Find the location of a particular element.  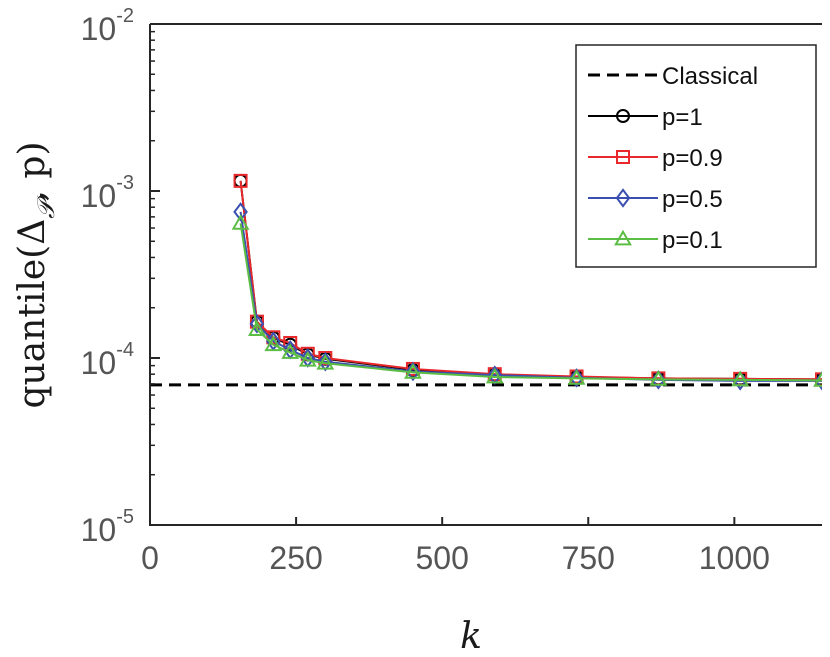

y-tick-label: 10⁻⁵ is located at coordinates (107, 527).